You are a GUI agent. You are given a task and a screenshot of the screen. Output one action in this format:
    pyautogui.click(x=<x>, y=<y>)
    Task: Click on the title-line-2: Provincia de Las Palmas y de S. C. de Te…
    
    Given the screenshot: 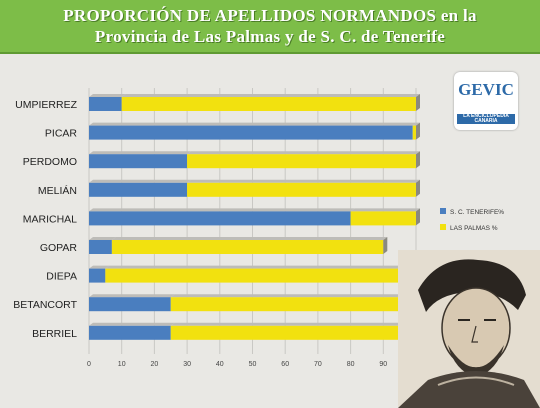 What is the action you would take?
    pyautogui.click(x=270, y=36)
    